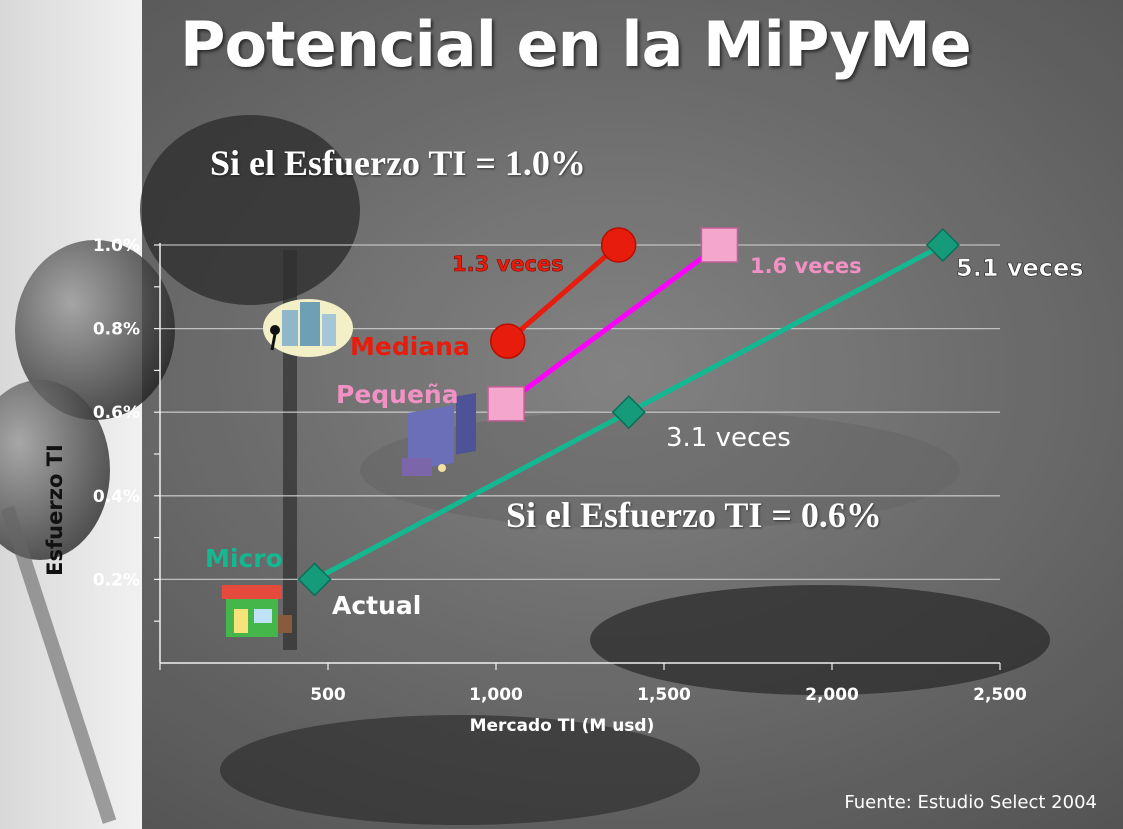  What do you see at coordinates (244, 558) in the screenshot?
I see `series-name-micro: Micro` at bounding box center [244, 558].